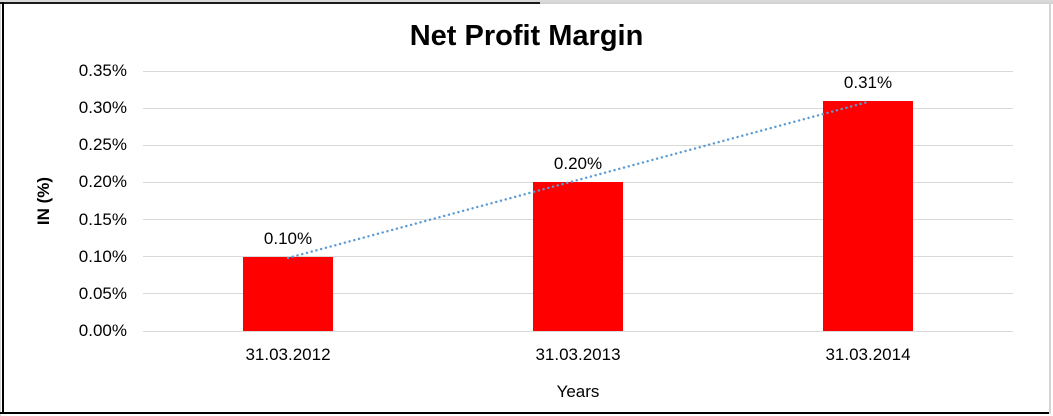  I want to click on frame-border-top-outer, so click(526, 1).